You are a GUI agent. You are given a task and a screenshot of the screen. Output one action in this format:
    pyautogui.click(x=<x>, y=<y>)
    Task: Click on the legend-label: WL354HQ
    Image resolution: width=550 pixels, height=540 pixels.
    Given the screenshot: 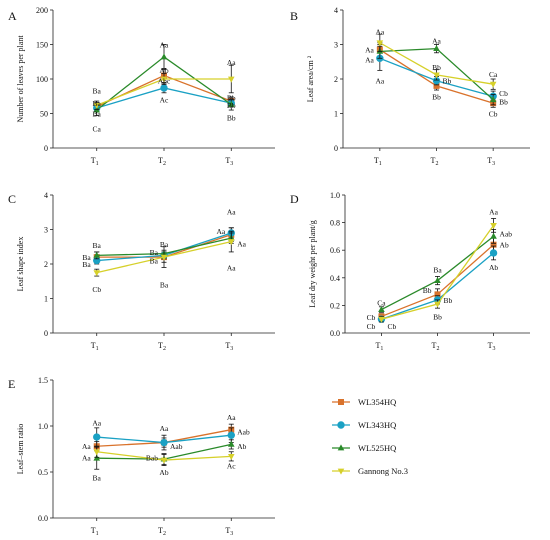 What is the action you would take?
    pyautogui.click(x=377, y=402)
    